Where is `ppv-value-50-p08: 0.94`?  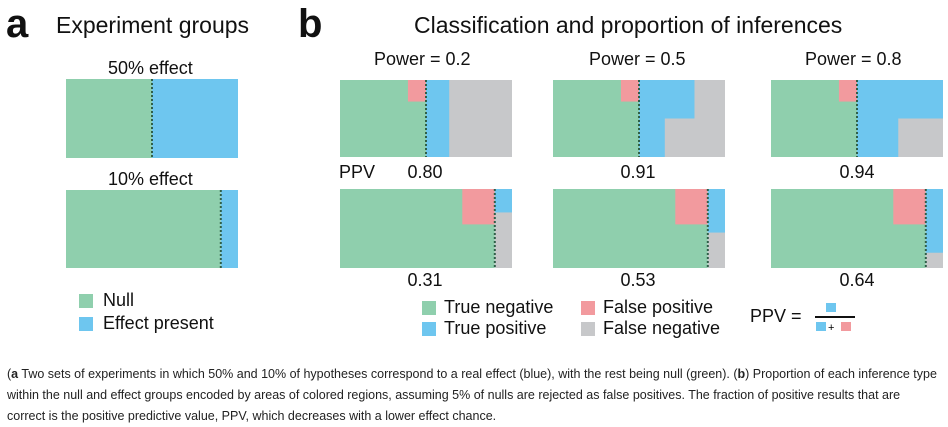
ppv-value-50-p08: 0.94 is located at coordinates (857, 172).